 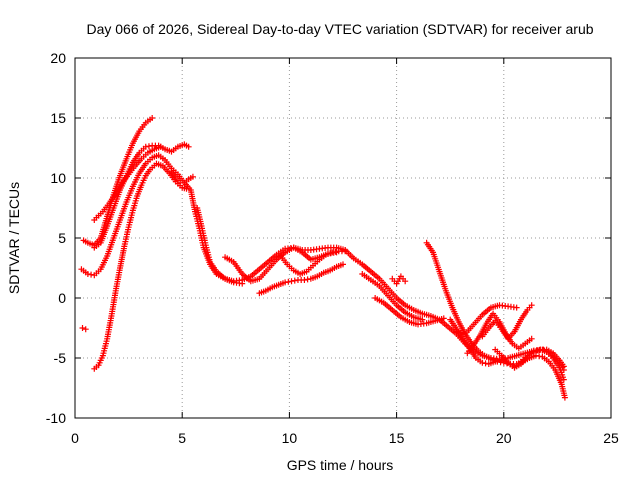 I want to click on y-tick-label: -10, so click(x=56, y=418).